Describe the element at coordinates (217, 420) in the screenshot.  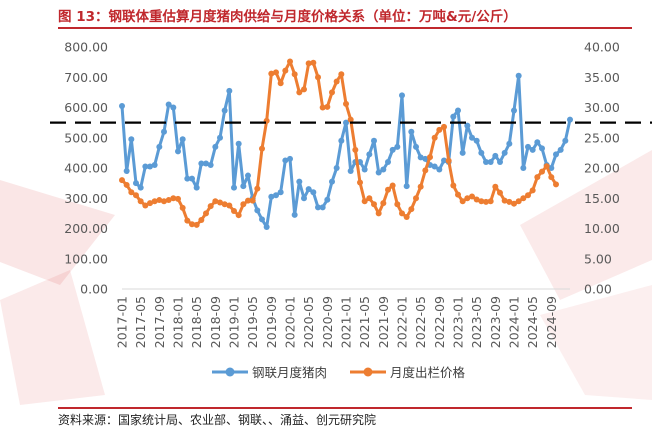
I see `source-note: 资料来源：国家统计局、农业部、钢联、、涌益、创元研究院` at that location.